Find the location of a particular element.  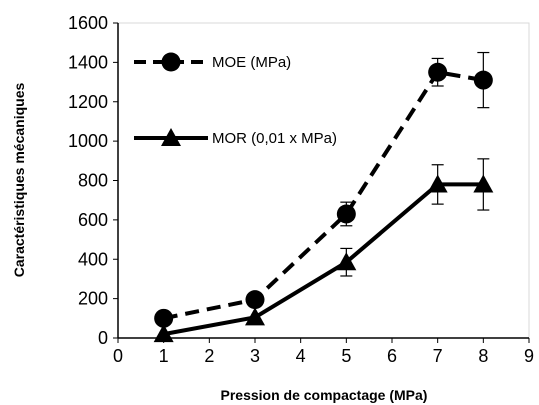

x-tick-label: 9 is located at coordinates (529, 356).